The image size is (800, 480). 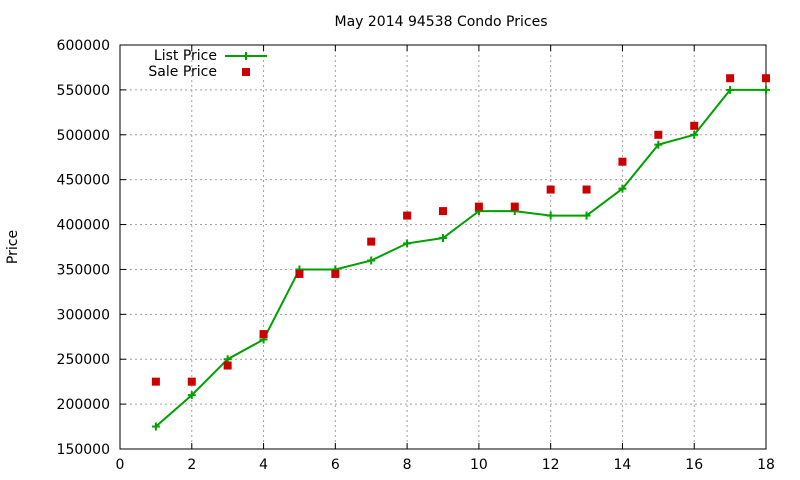 I want to click on y-tick-label: 550000, so click(x=83, y=91).